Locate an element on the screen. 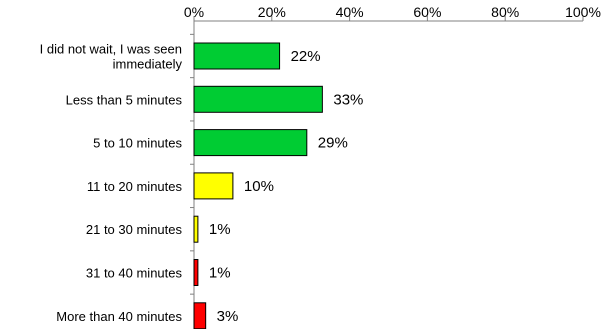 The width and height of the screenshot is (608, 329). category-label: More than 40 minutes is located at coordinates (119, 316).